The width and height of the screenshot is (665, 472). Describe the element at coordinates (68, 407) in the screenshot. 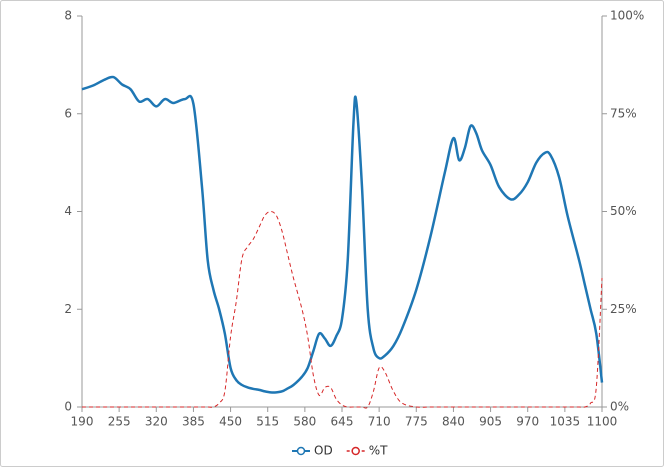

I see `y-tick-label: 0` at that location.